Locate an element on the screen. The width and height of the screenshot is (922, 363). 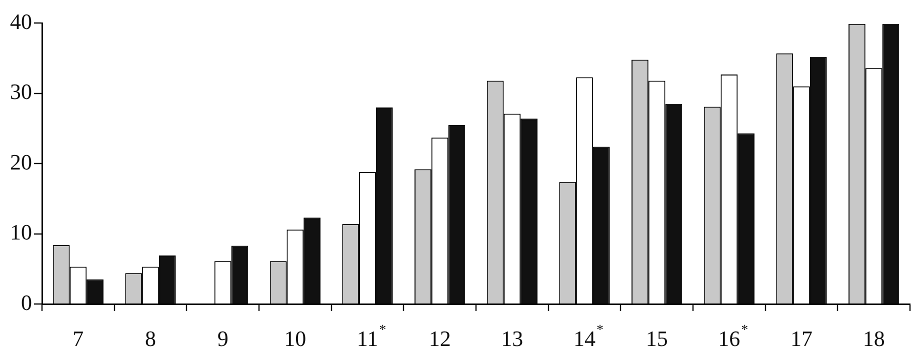
x-tick-label: 14* is located at coordinates (589, 337).